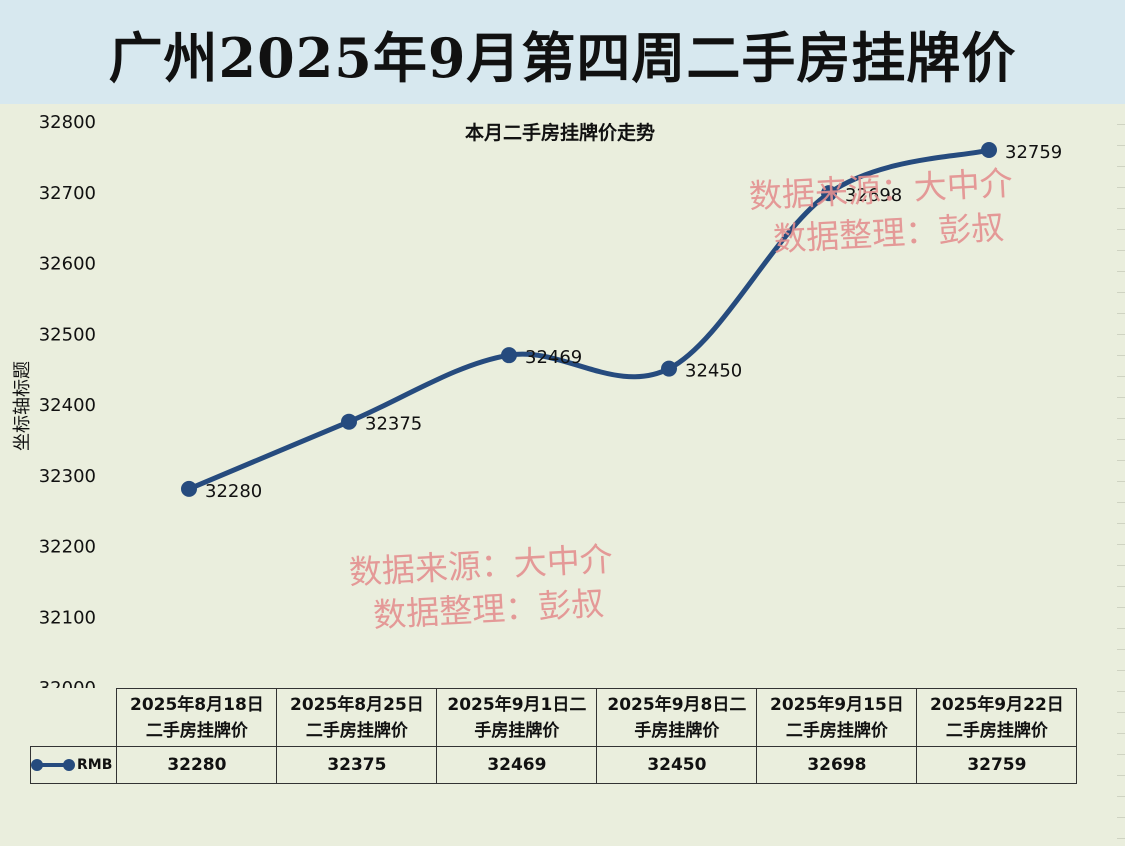 The image size is (1125, 846). I want to click on data-table-header: 2025年9月22日 二手房挂牌价, so click(997, 717).